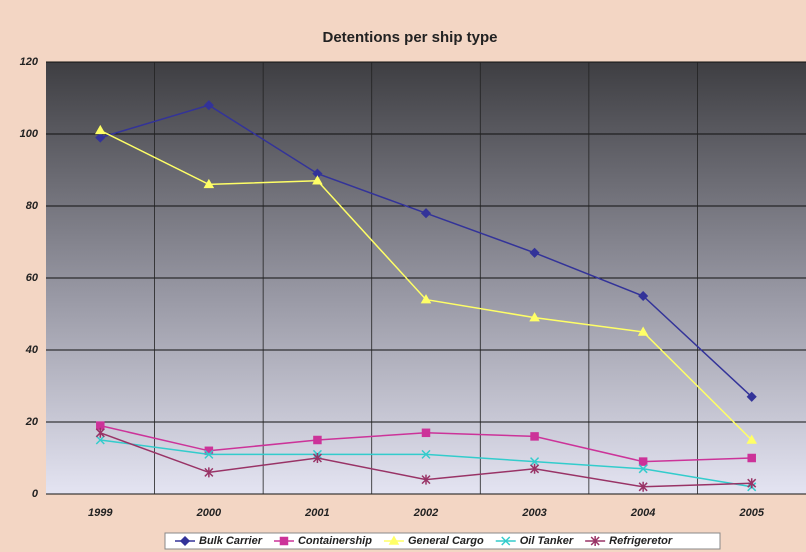 The image size is (806, 552). Describe the element at coordinates (29, 62) in the screenshot. I see `y-tick-label: 120` at that location.